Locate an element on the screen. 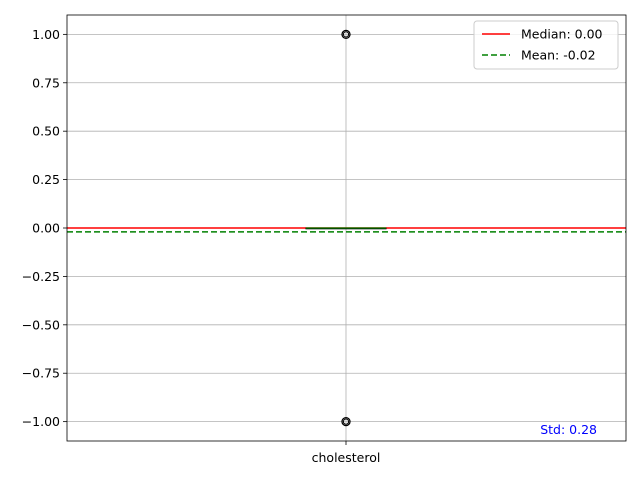  y-tick-label: 0.25 is located at coordinates (46, 179).